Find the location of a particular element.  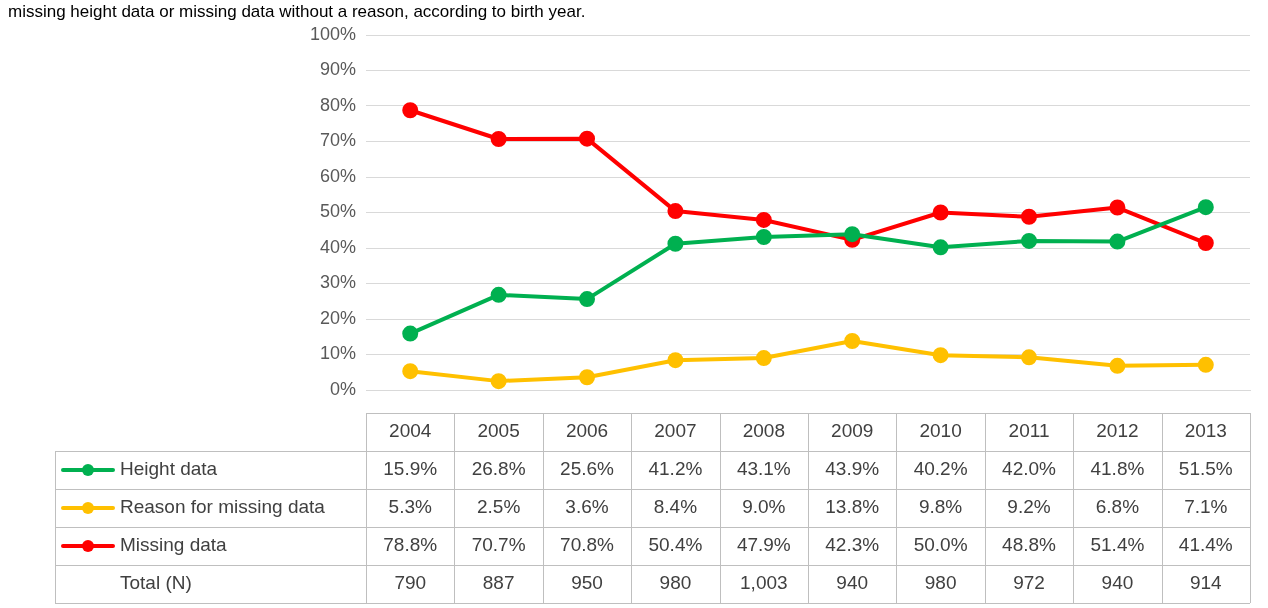

data-label: 50.0% is located at coordinates (940, 545).